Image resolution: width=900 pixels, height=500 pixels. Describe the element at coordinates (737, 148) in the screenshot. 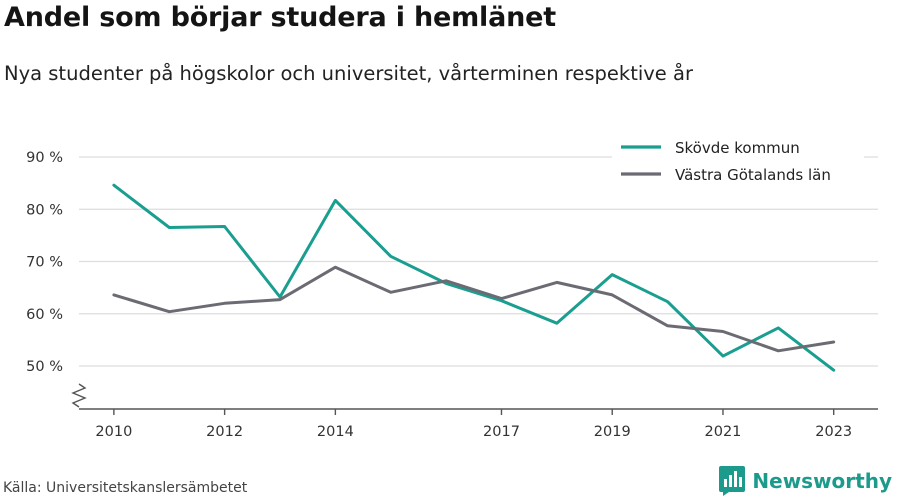

I see `legend-label: Skövde kommun` at that location.